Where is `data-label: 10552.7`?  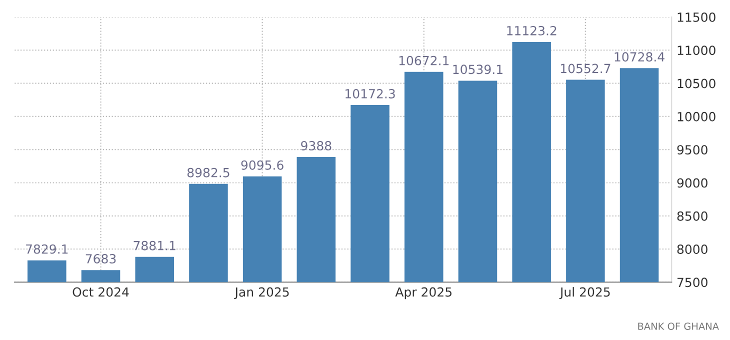
data-label: 10552.7 is located at coordinates (585, 69).